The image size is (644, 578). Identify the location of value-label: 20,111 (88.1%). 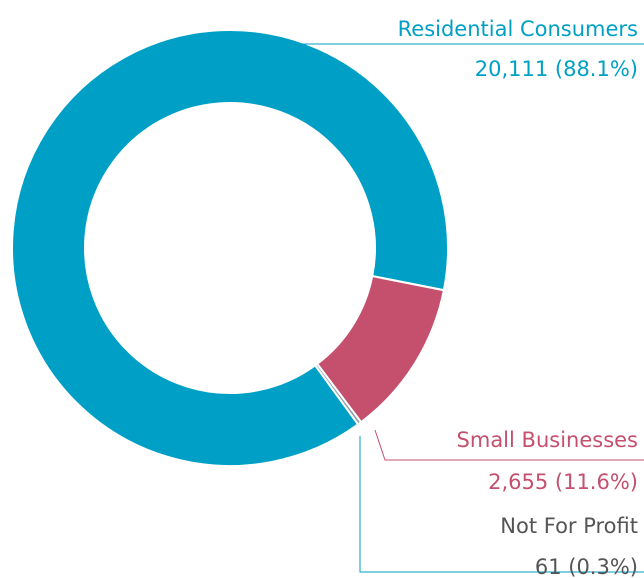
(556, 69).